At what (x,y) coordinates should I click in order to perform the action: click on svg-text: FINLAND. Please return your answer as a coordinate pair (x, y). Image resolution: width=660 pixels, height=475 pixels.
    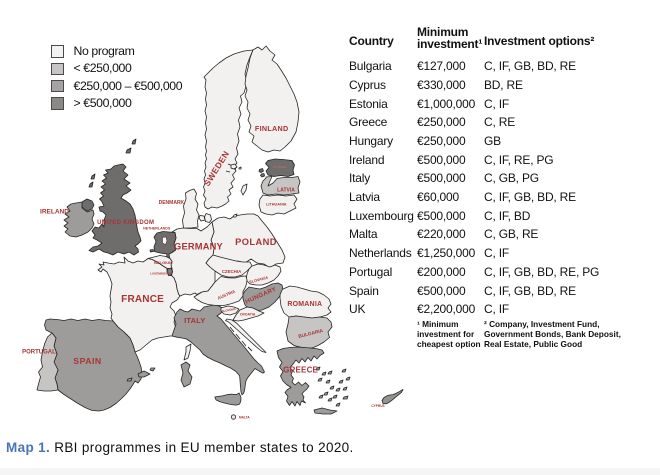
    Looking at the image, I should click on (272, 128).